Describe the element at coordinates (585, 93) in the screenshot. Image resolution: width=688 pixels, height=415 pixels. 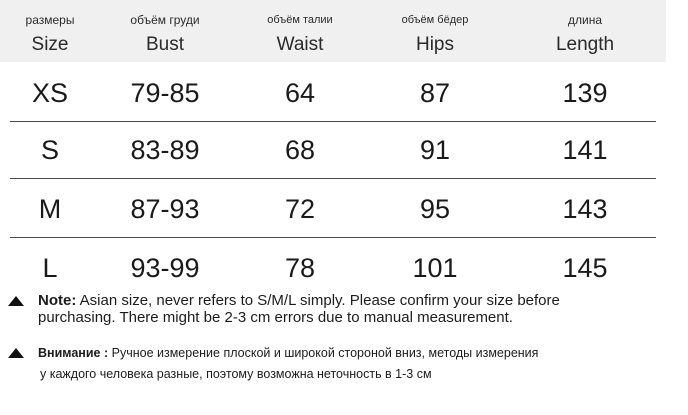
I see `cell-length: 139` at that location.